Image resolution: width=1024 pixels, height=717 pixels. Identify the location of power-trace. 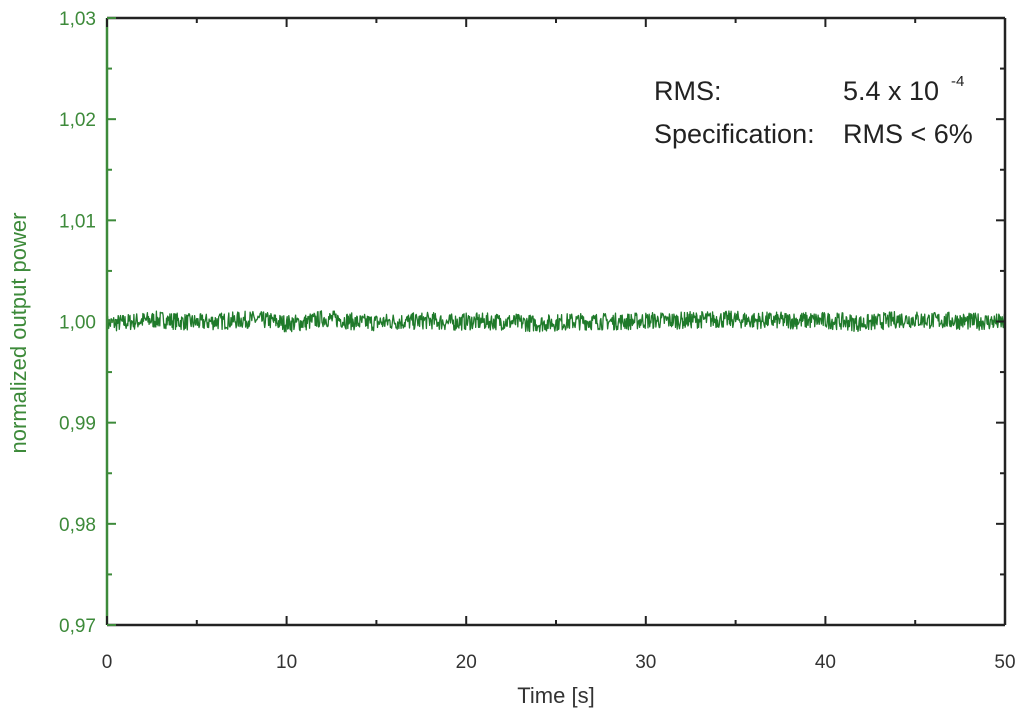
(556, 321).